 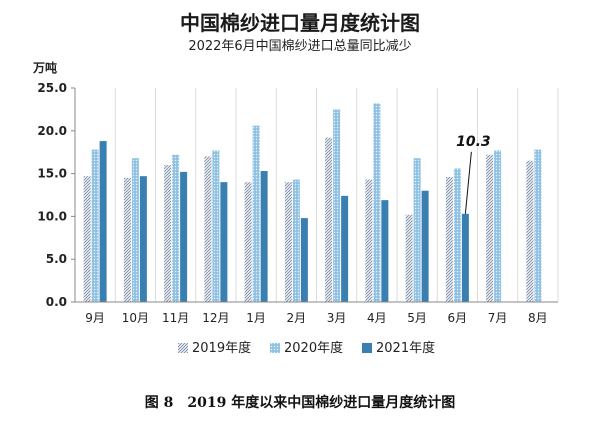 I want to click on bar-2020年度-8月, so click(x=538, y=225).